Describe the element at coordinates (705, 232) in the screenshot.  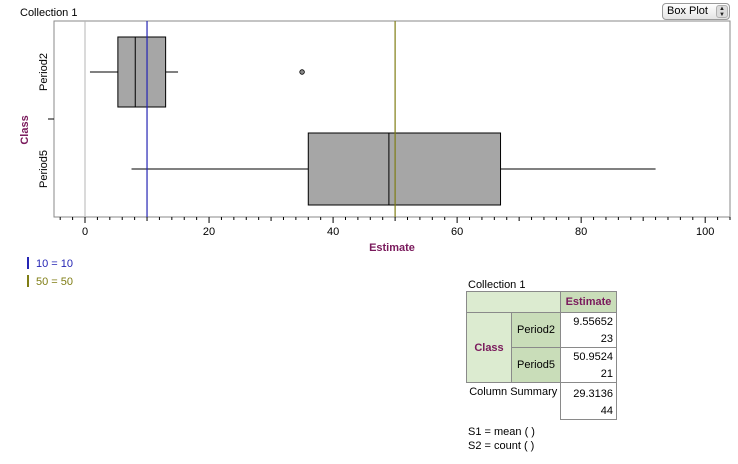
I see `x-tick-label: 100` at that location.